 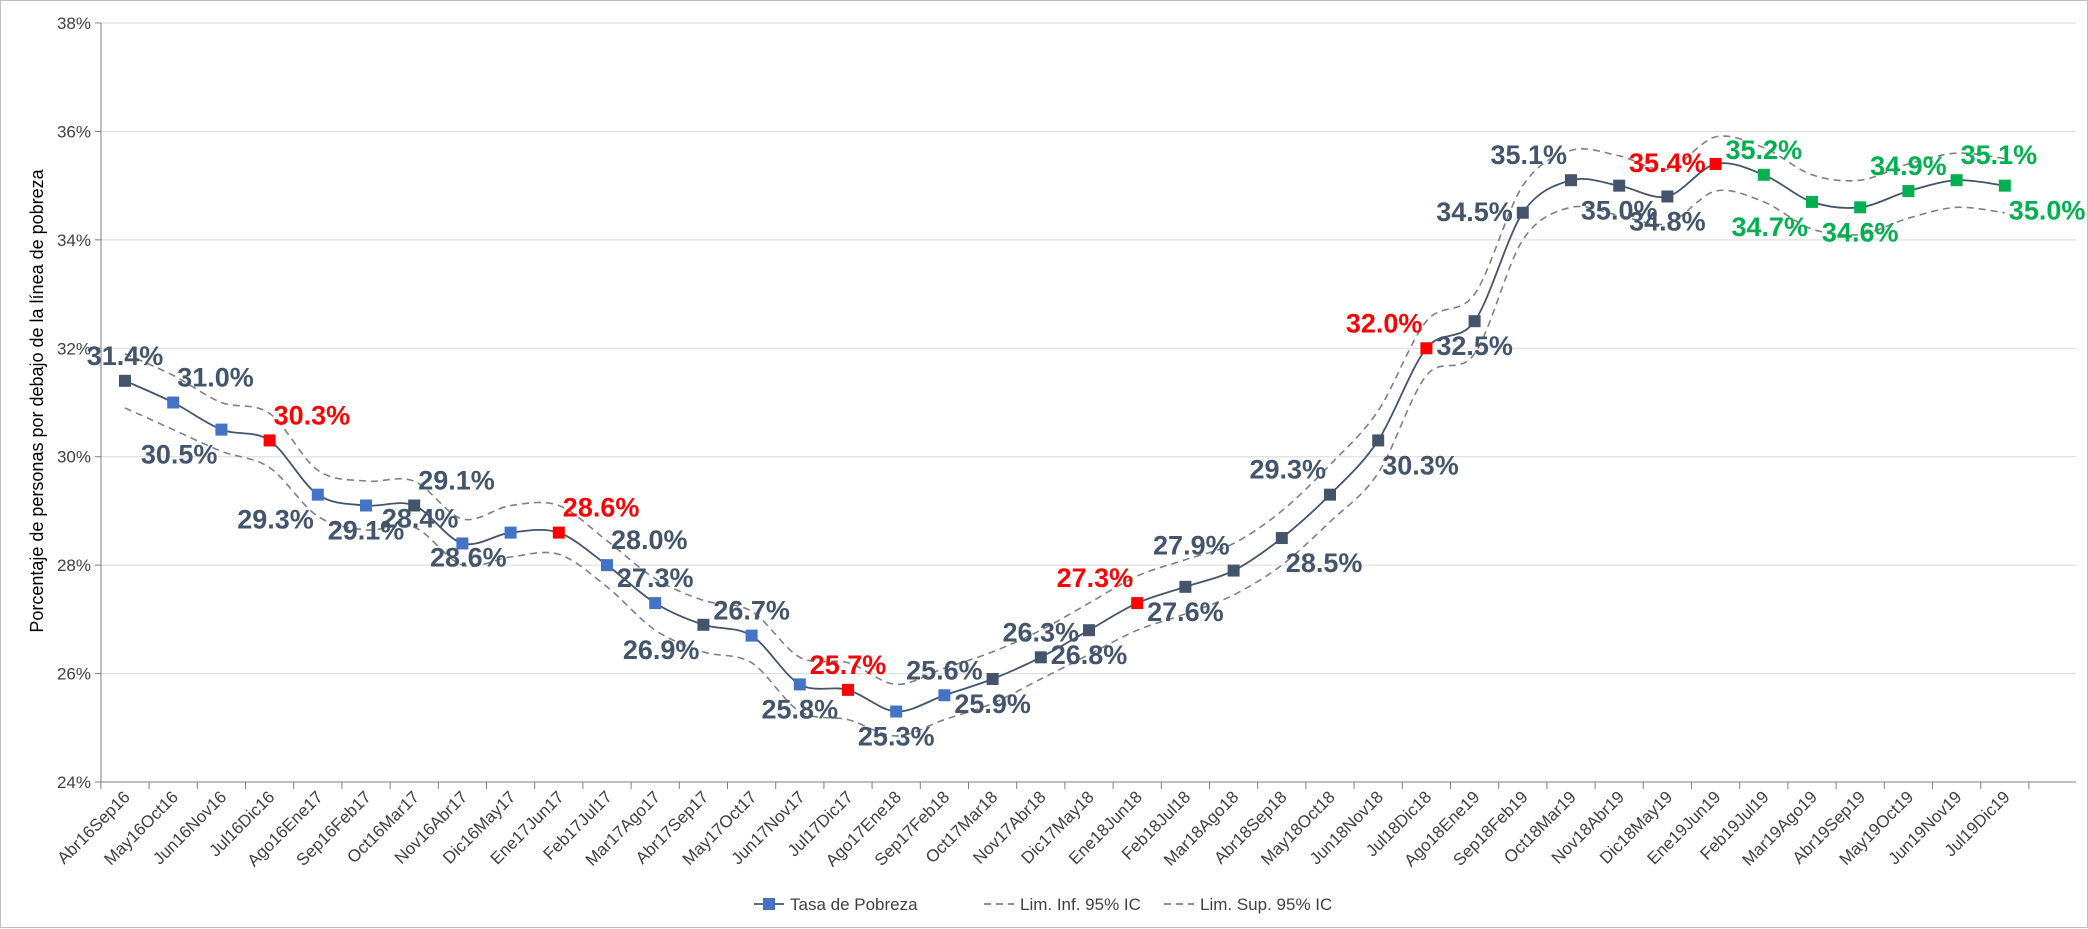 I want to click on y-tick-label: 24%, so click(x=74, y=782).